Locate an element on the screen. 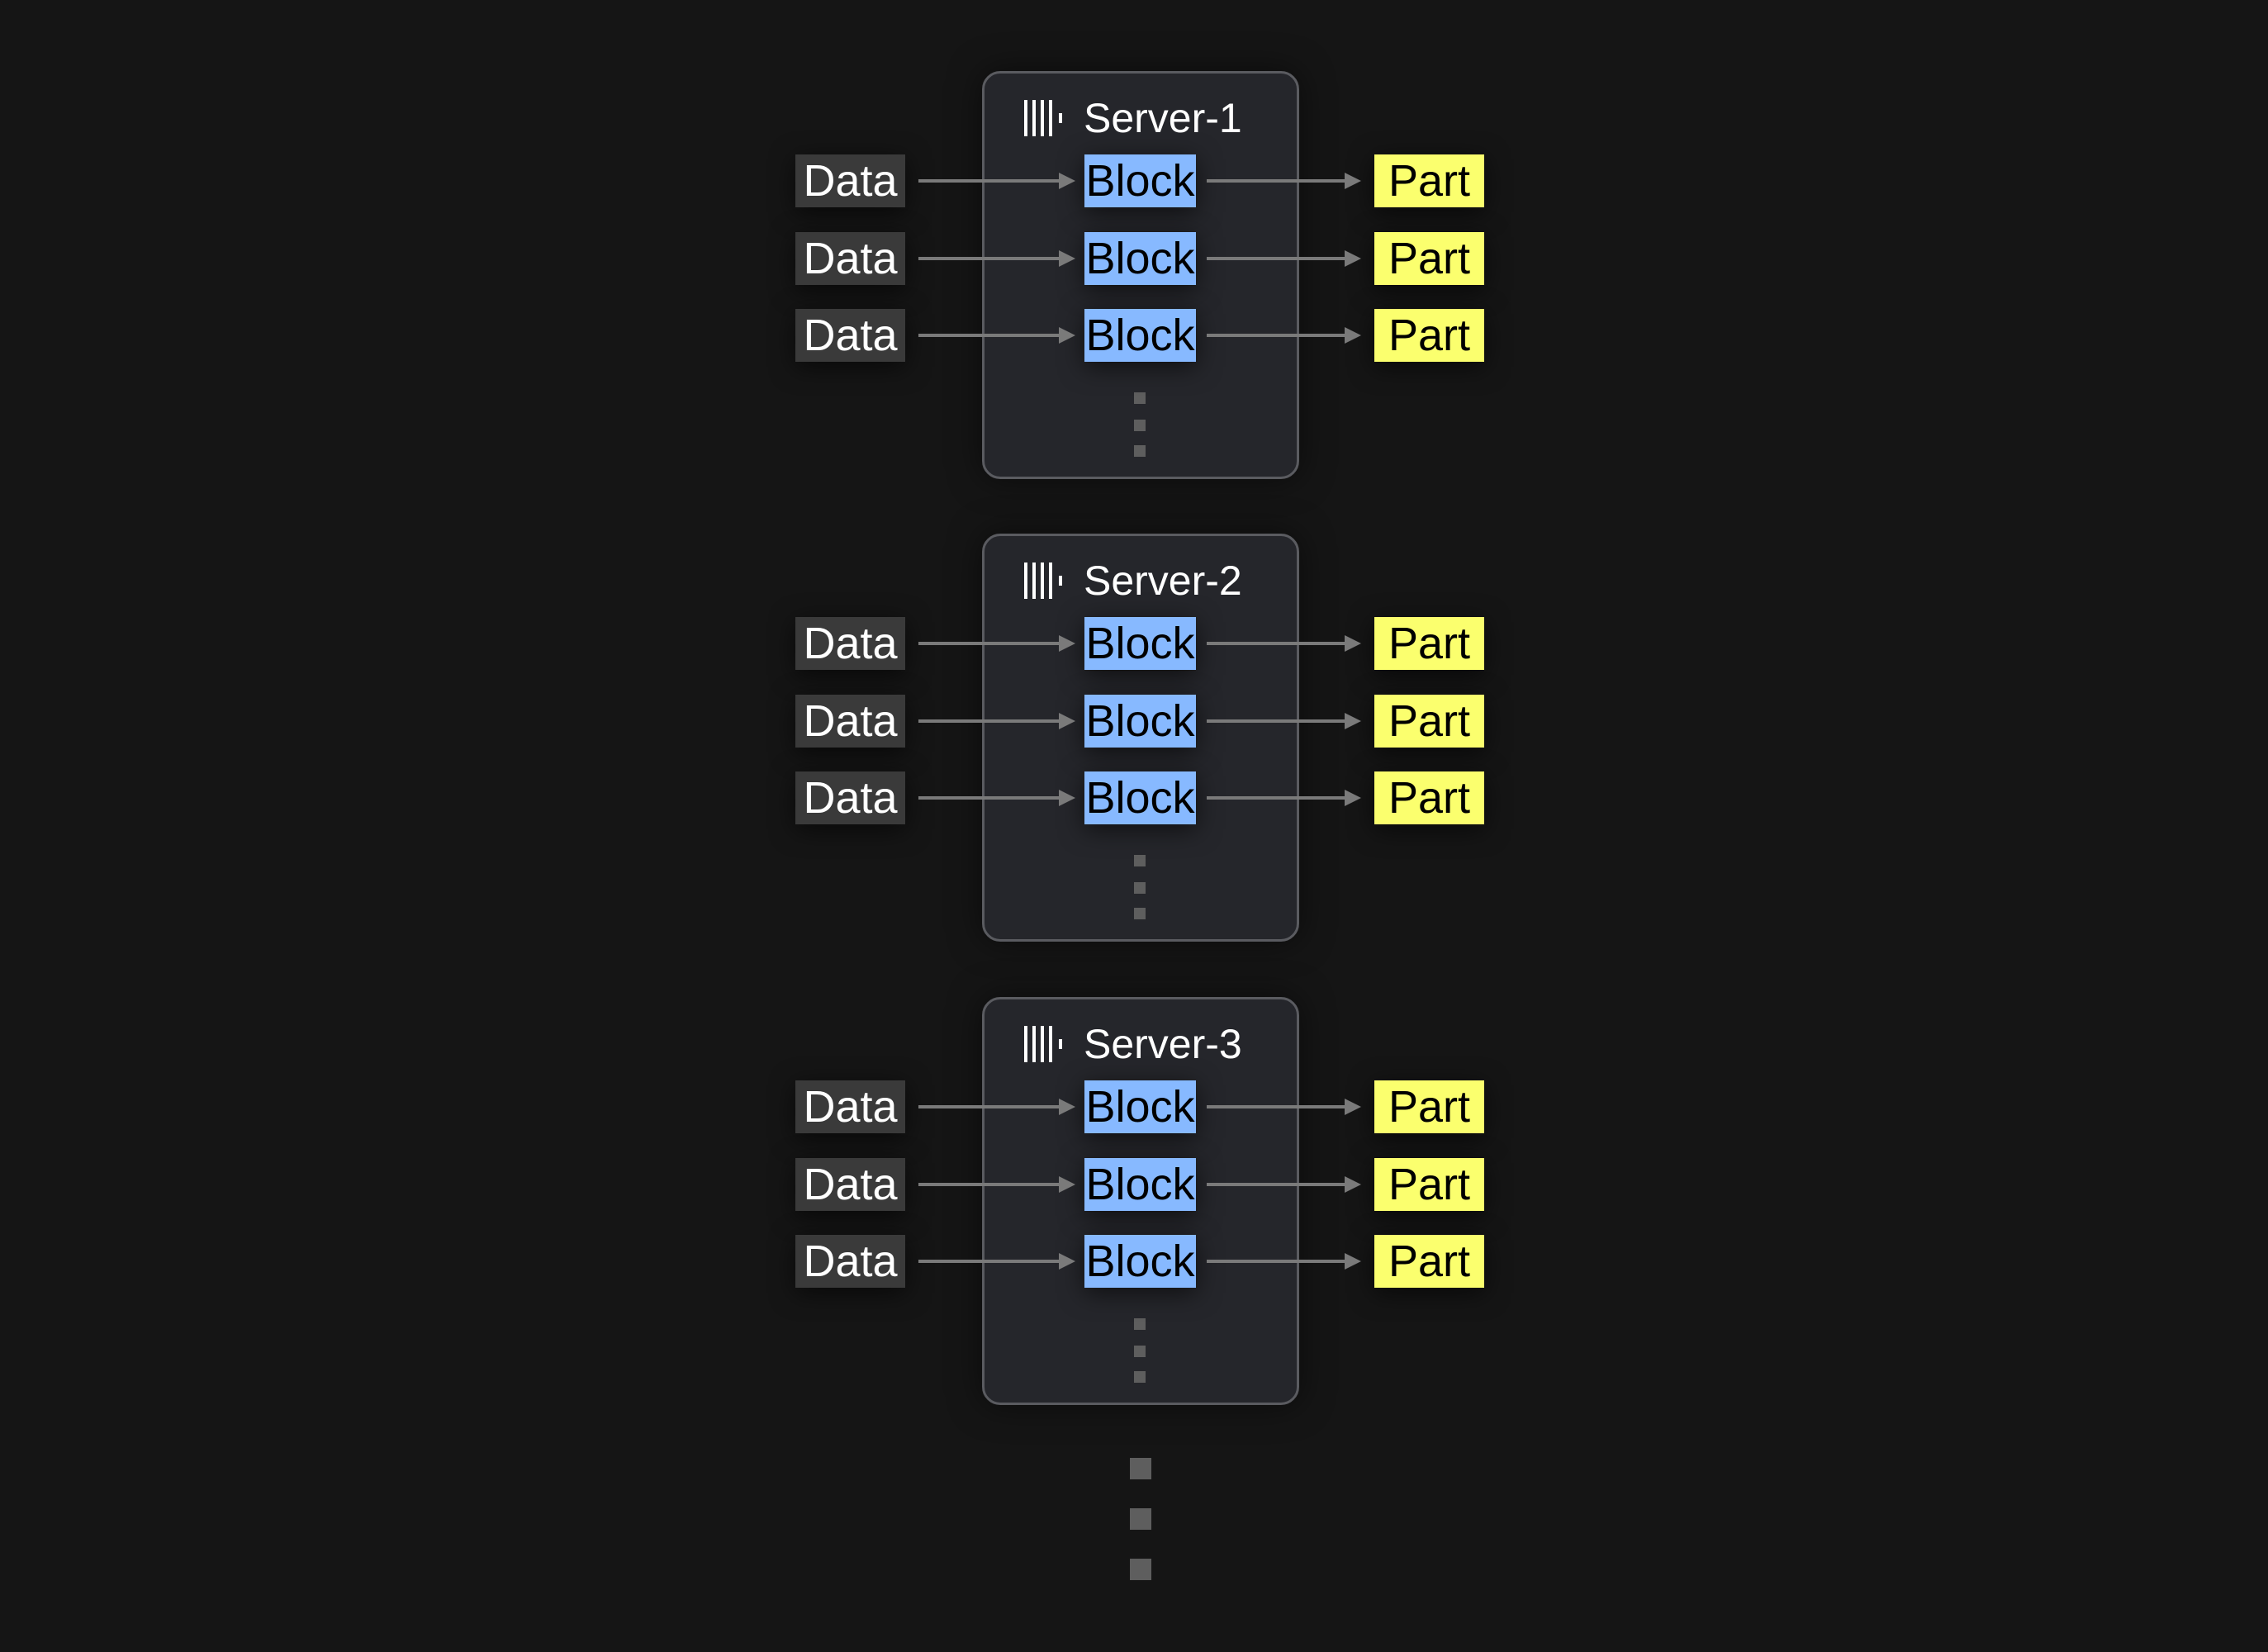 The height and width of the screenshot is (1652, 2268). server-box: Server-1 is located at coordinates (1140, 275).